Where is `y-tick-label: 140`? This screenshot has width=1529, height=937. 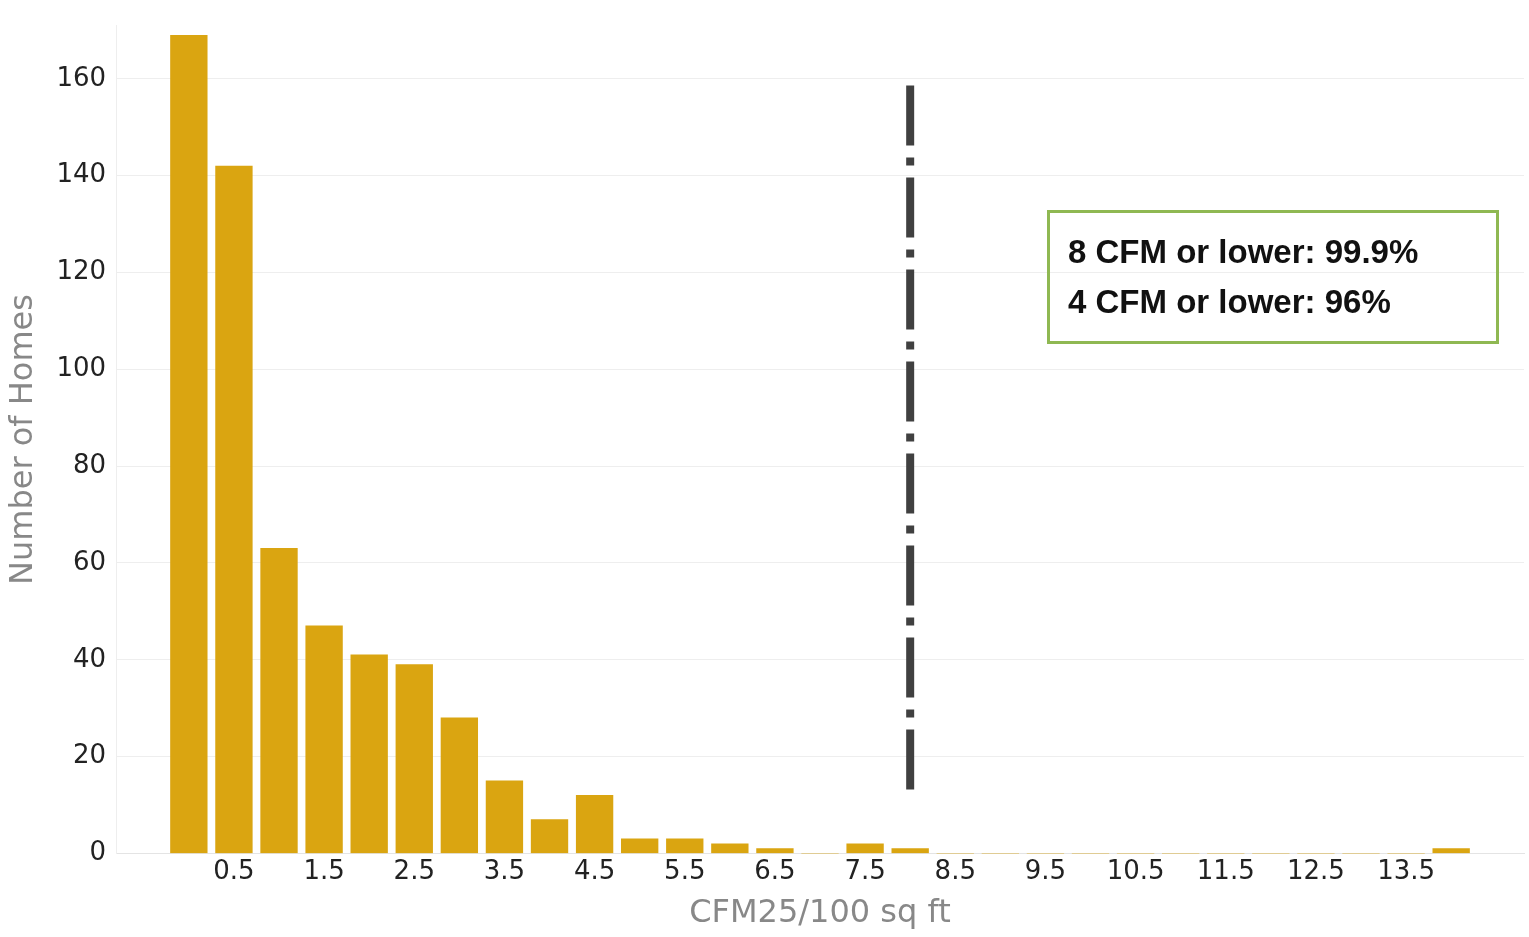
y-tick-label: 140 is located at coordinates (81, 173).